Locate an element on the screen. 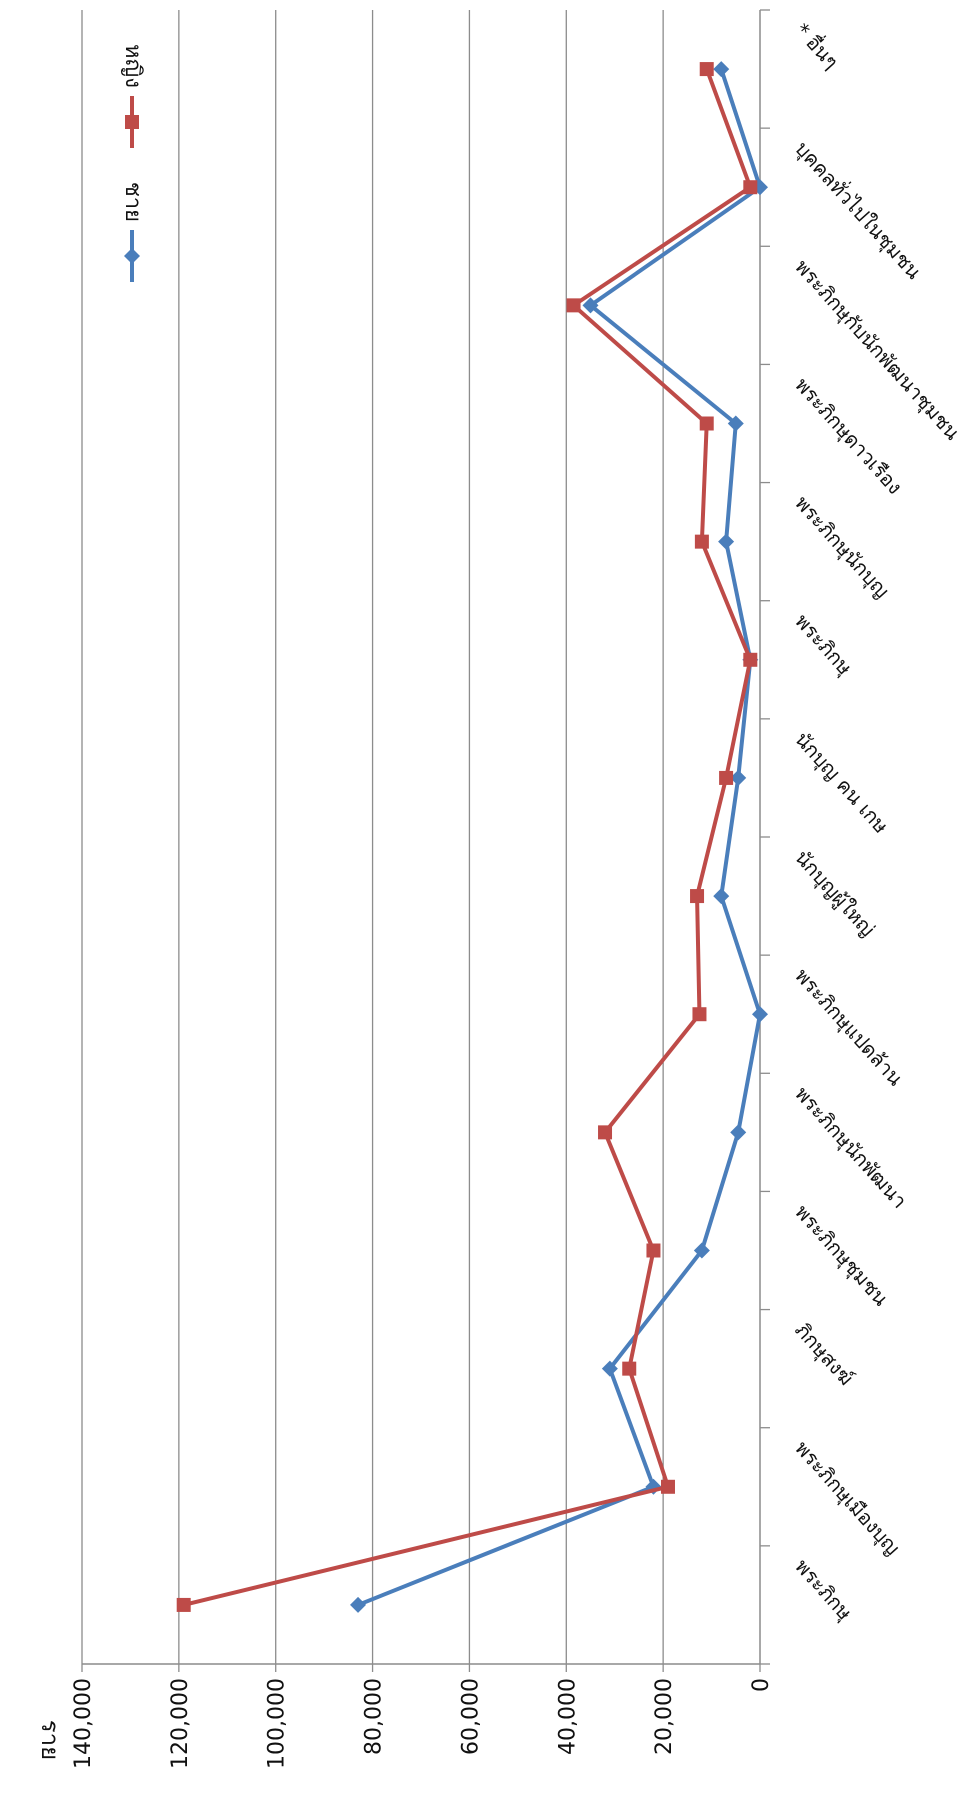  y-axis-title: ราย is located at coordinates (50, 1740).